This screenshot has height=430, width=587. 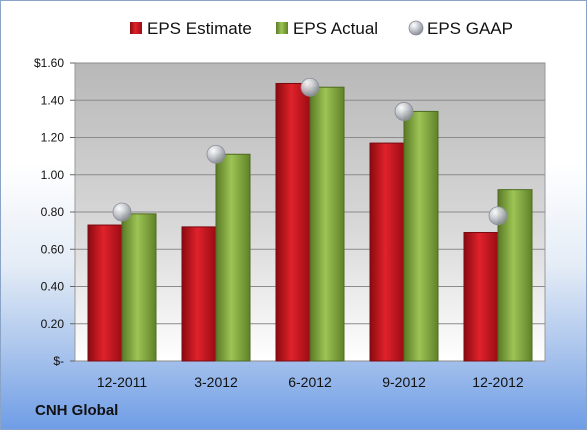 I want to click on x-tick-label: 3-2012, so click(x=216, y=382).